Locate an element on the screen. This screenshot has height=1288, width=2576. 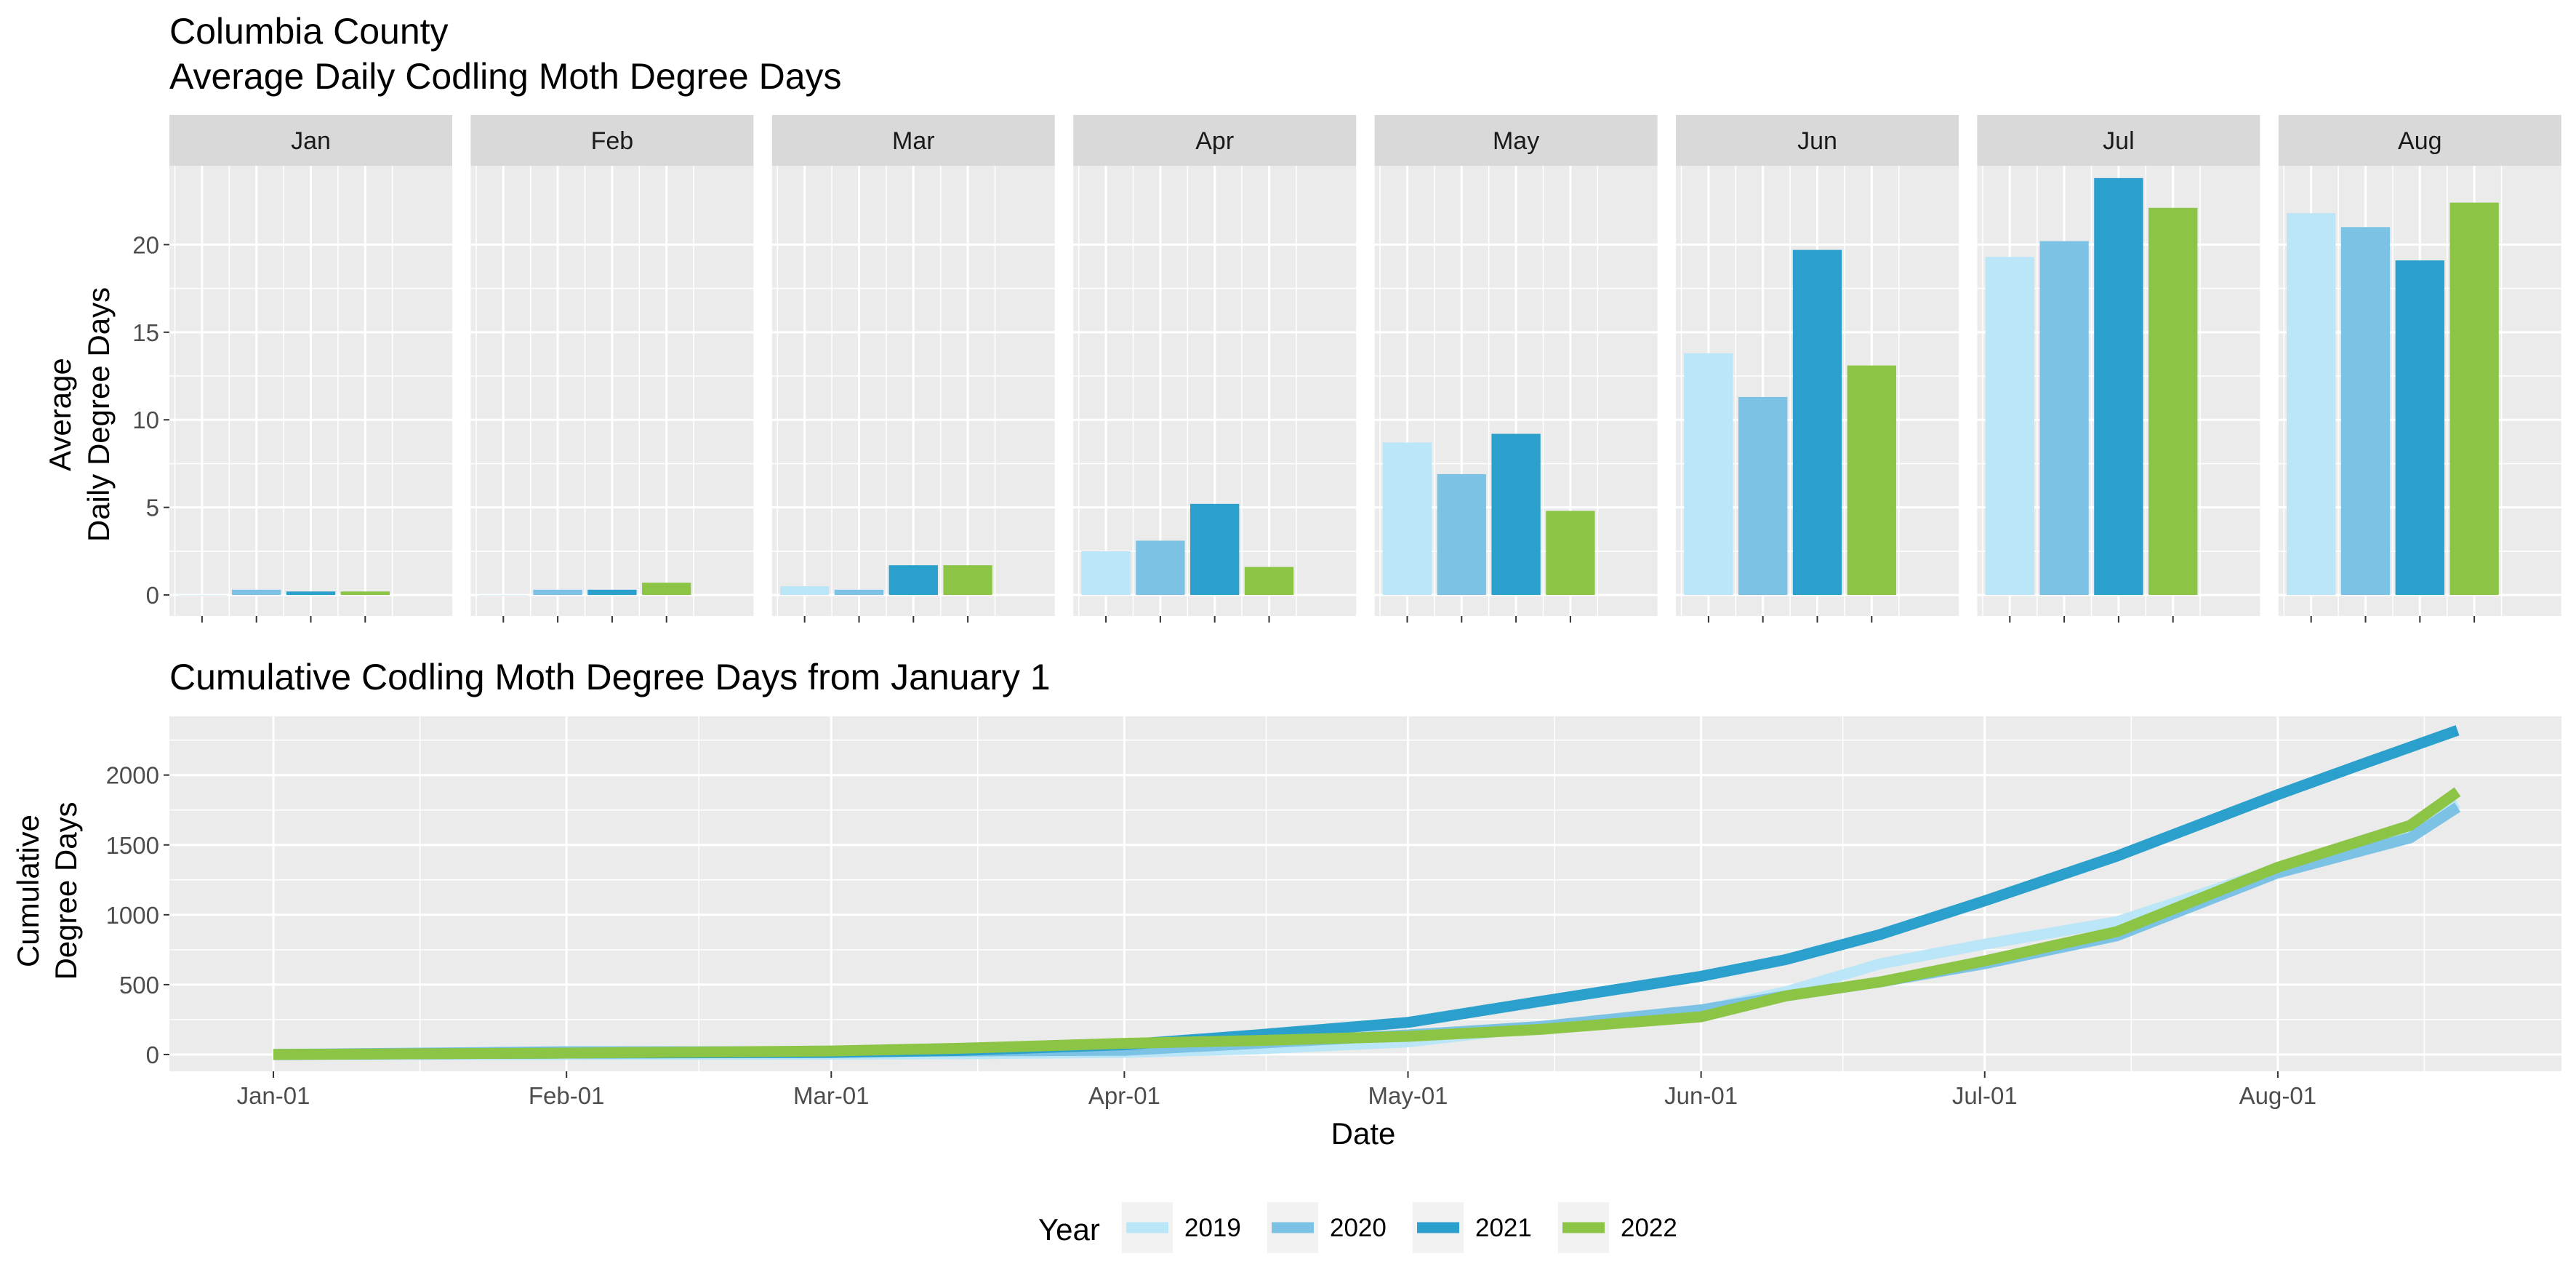
bar-jan-2021 is located at coordinates (311, 593).